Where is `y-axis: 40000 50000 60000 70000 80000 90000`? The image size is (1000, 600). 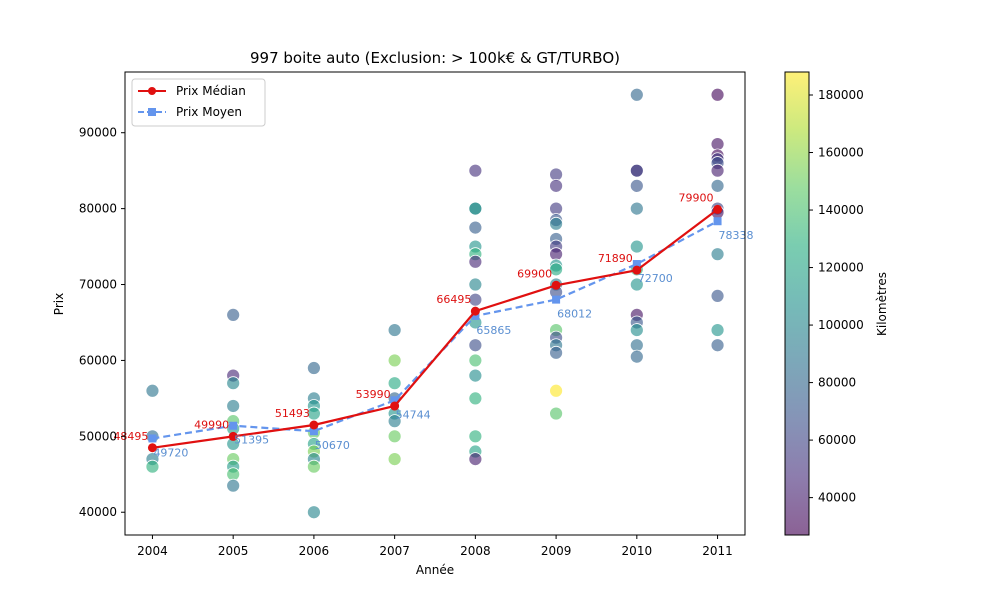 y-axis: 40000 50000 60000 70000 80000 90000 is located at coordinates (102, 322).